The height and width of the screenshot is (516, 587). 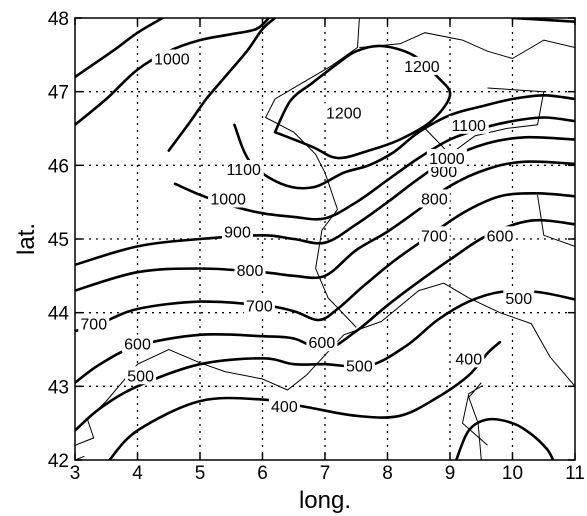 What do you see at coordinates (200, 473) in the screenshot?
I see `x-tick-label: 5` at bounding box center [200, 473].